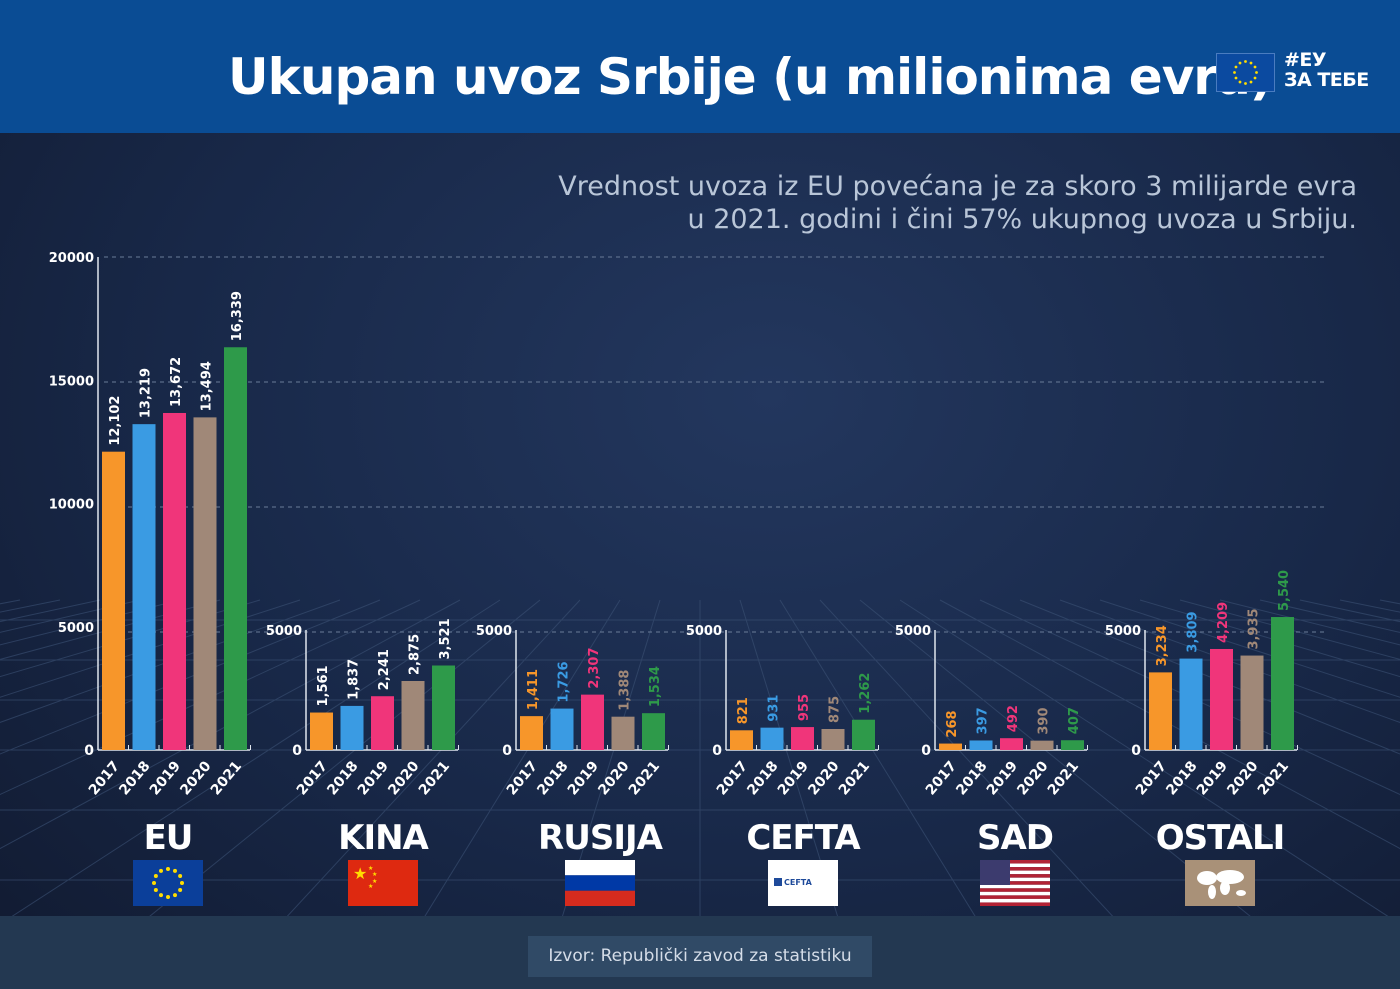  Describe the element at coordinates (71, 505) in the screenshot. I see `y-tick-label: 10000` at that location.